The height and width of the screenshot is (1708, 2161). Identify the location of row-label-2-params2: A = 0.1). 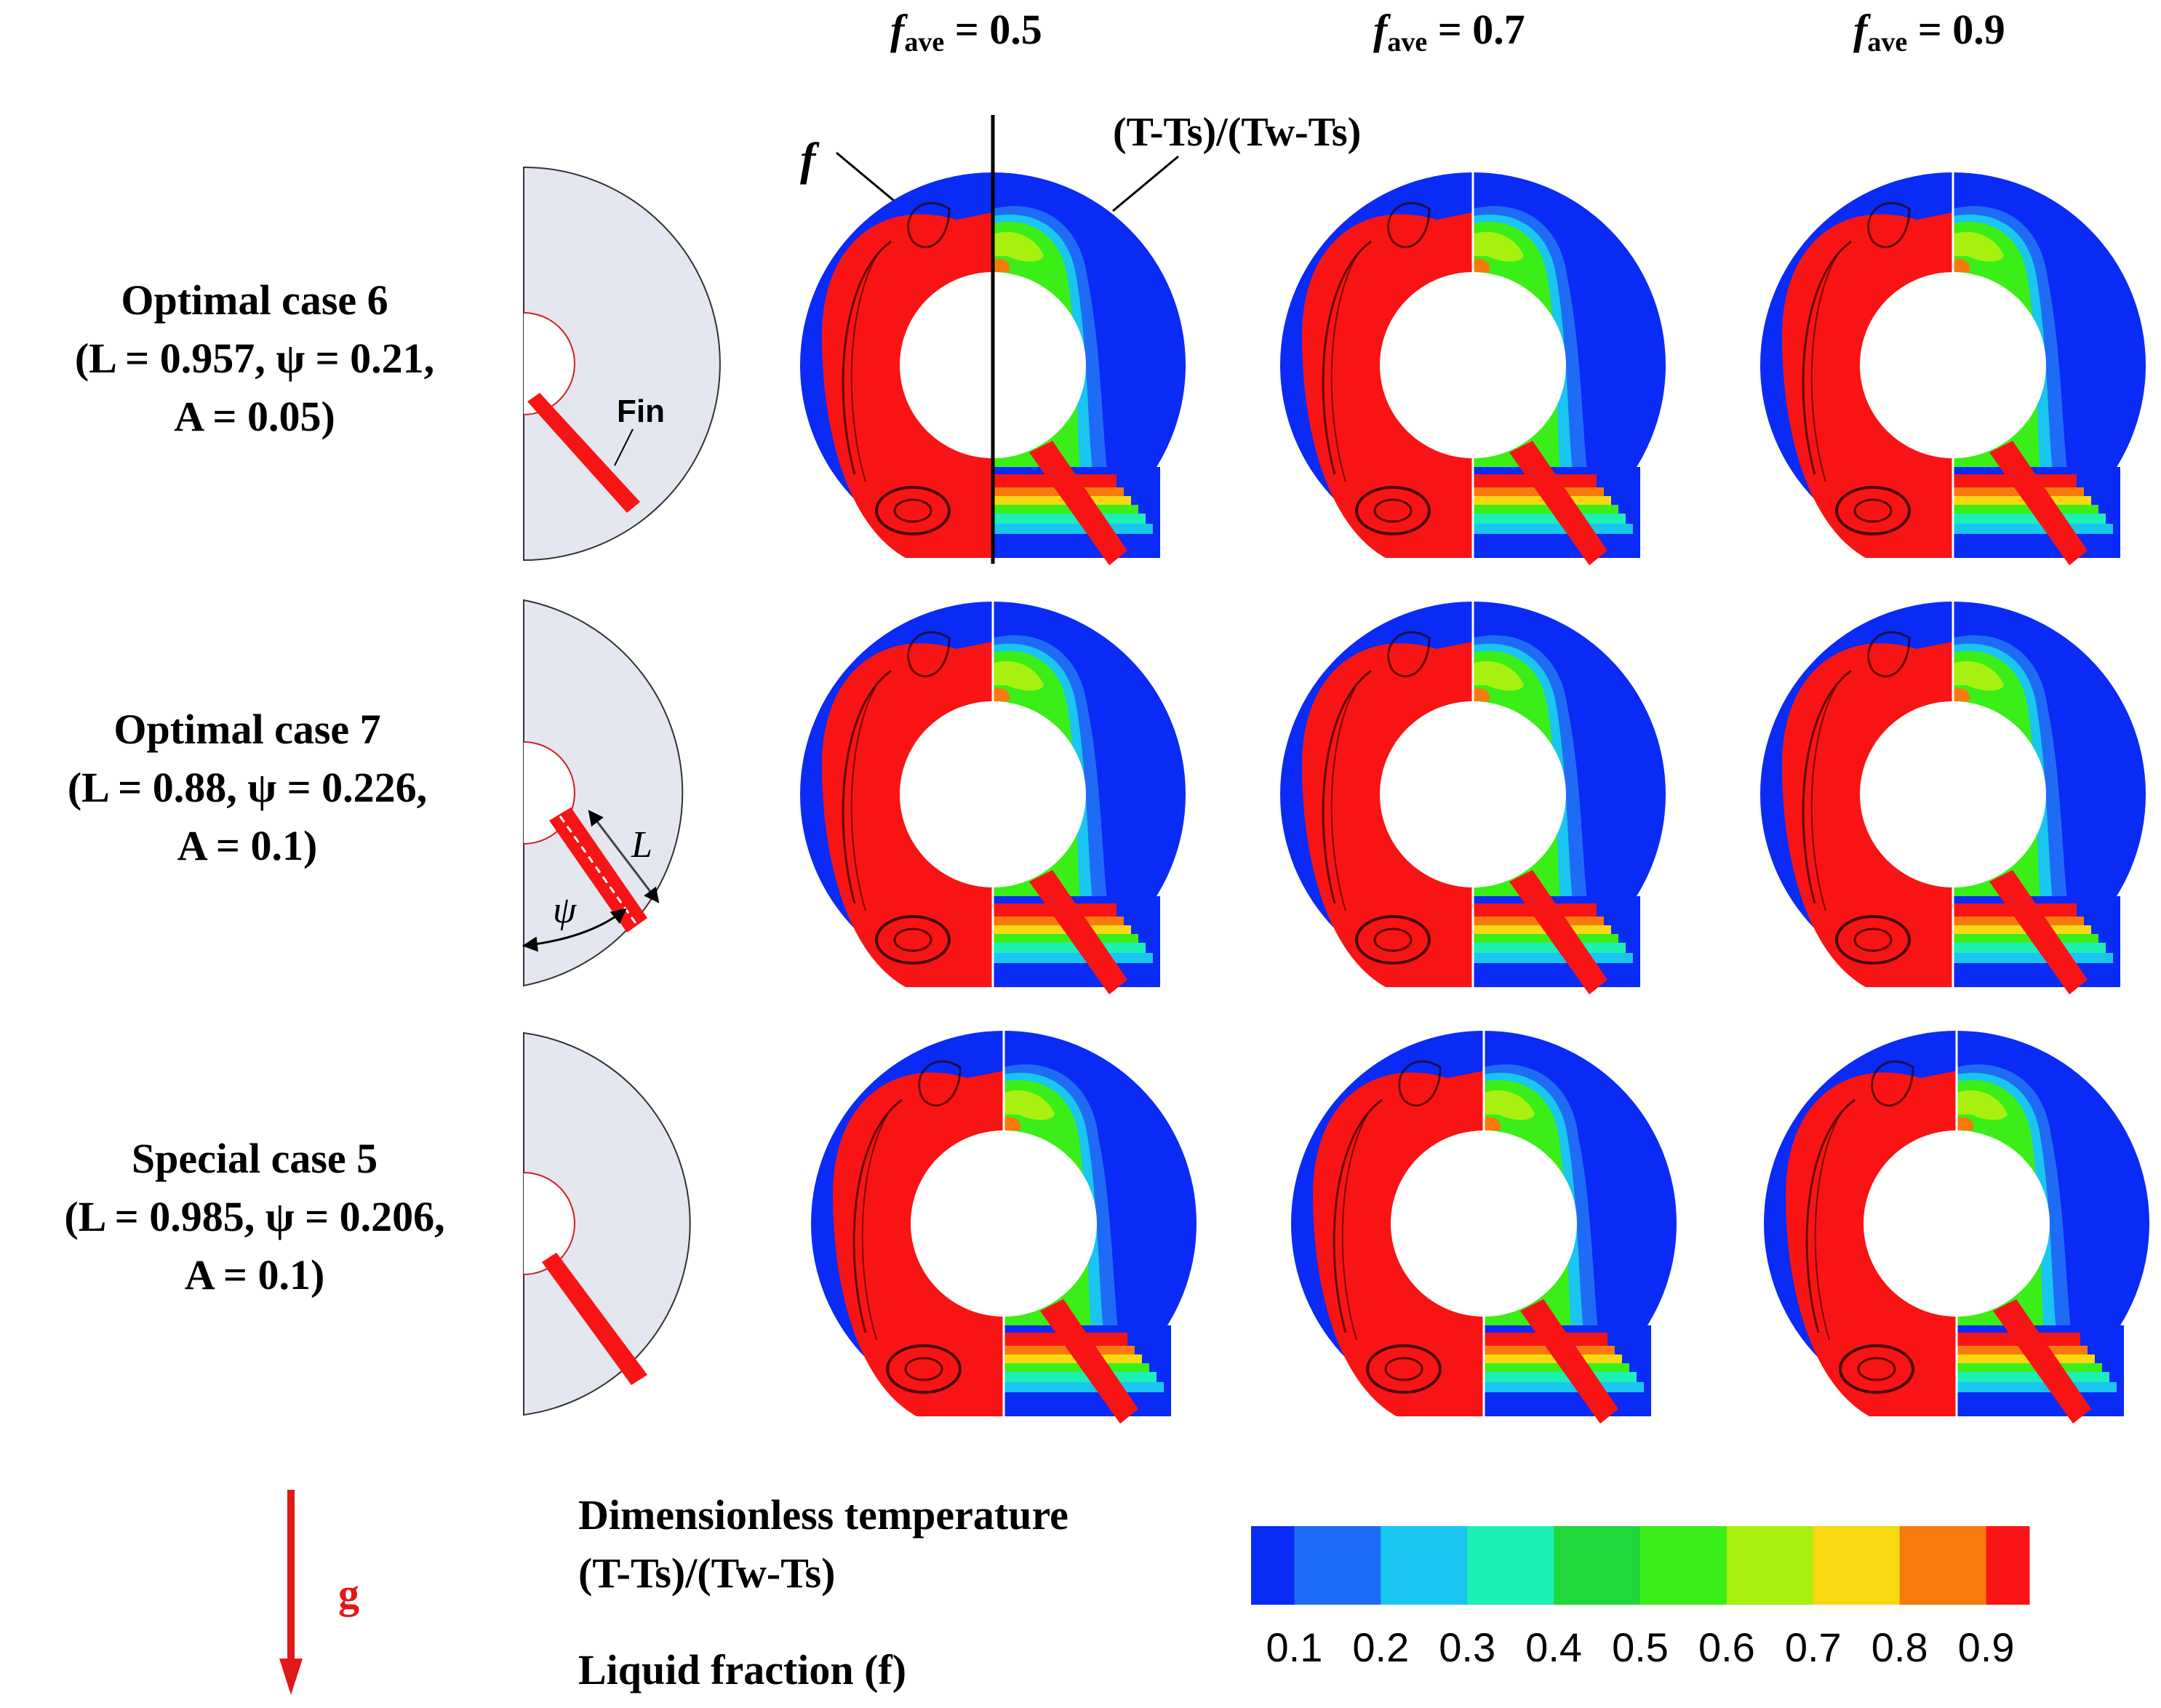
(248, 845).